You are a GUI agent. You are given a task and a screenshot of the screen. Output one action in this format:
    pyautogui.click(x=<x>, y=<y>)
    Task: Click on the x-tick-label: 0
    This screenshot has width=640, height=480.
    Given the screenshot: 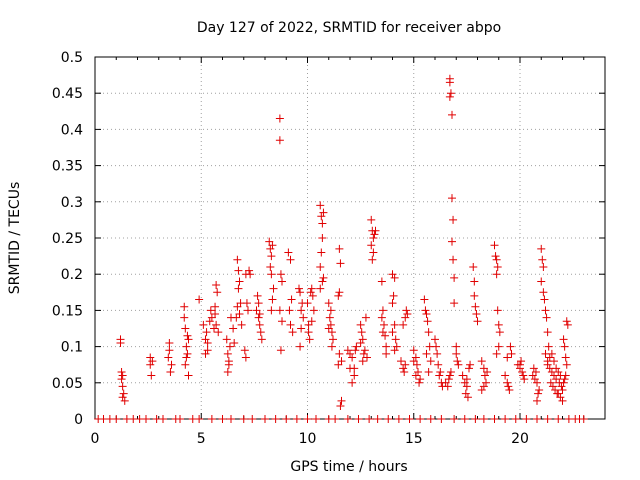 What is the action you would take?
    pyautogui.click(x=95, y=439)
    